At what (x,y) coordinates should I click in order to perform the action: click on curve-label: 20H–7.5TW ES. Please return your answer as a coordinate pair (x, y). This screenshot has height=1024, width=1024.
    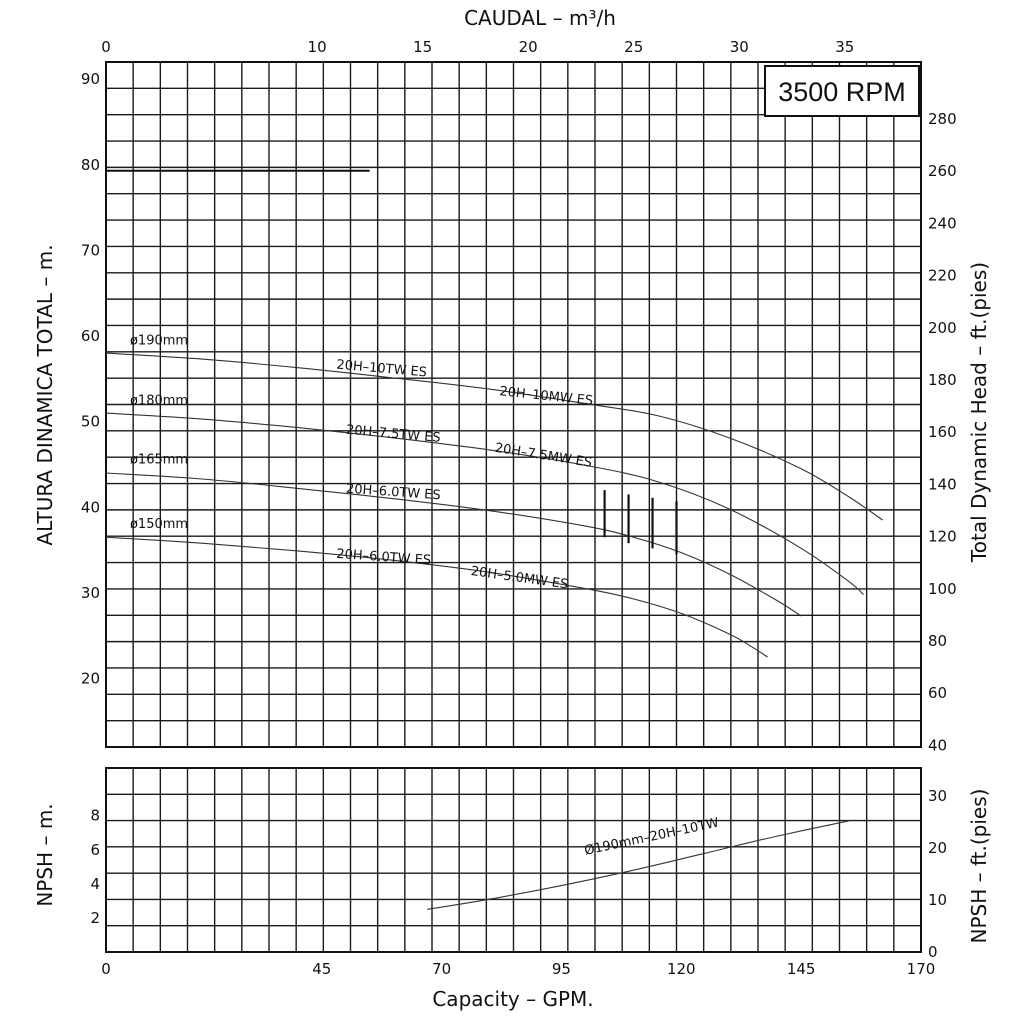
    Looking at the image, I should click on (393, 434).